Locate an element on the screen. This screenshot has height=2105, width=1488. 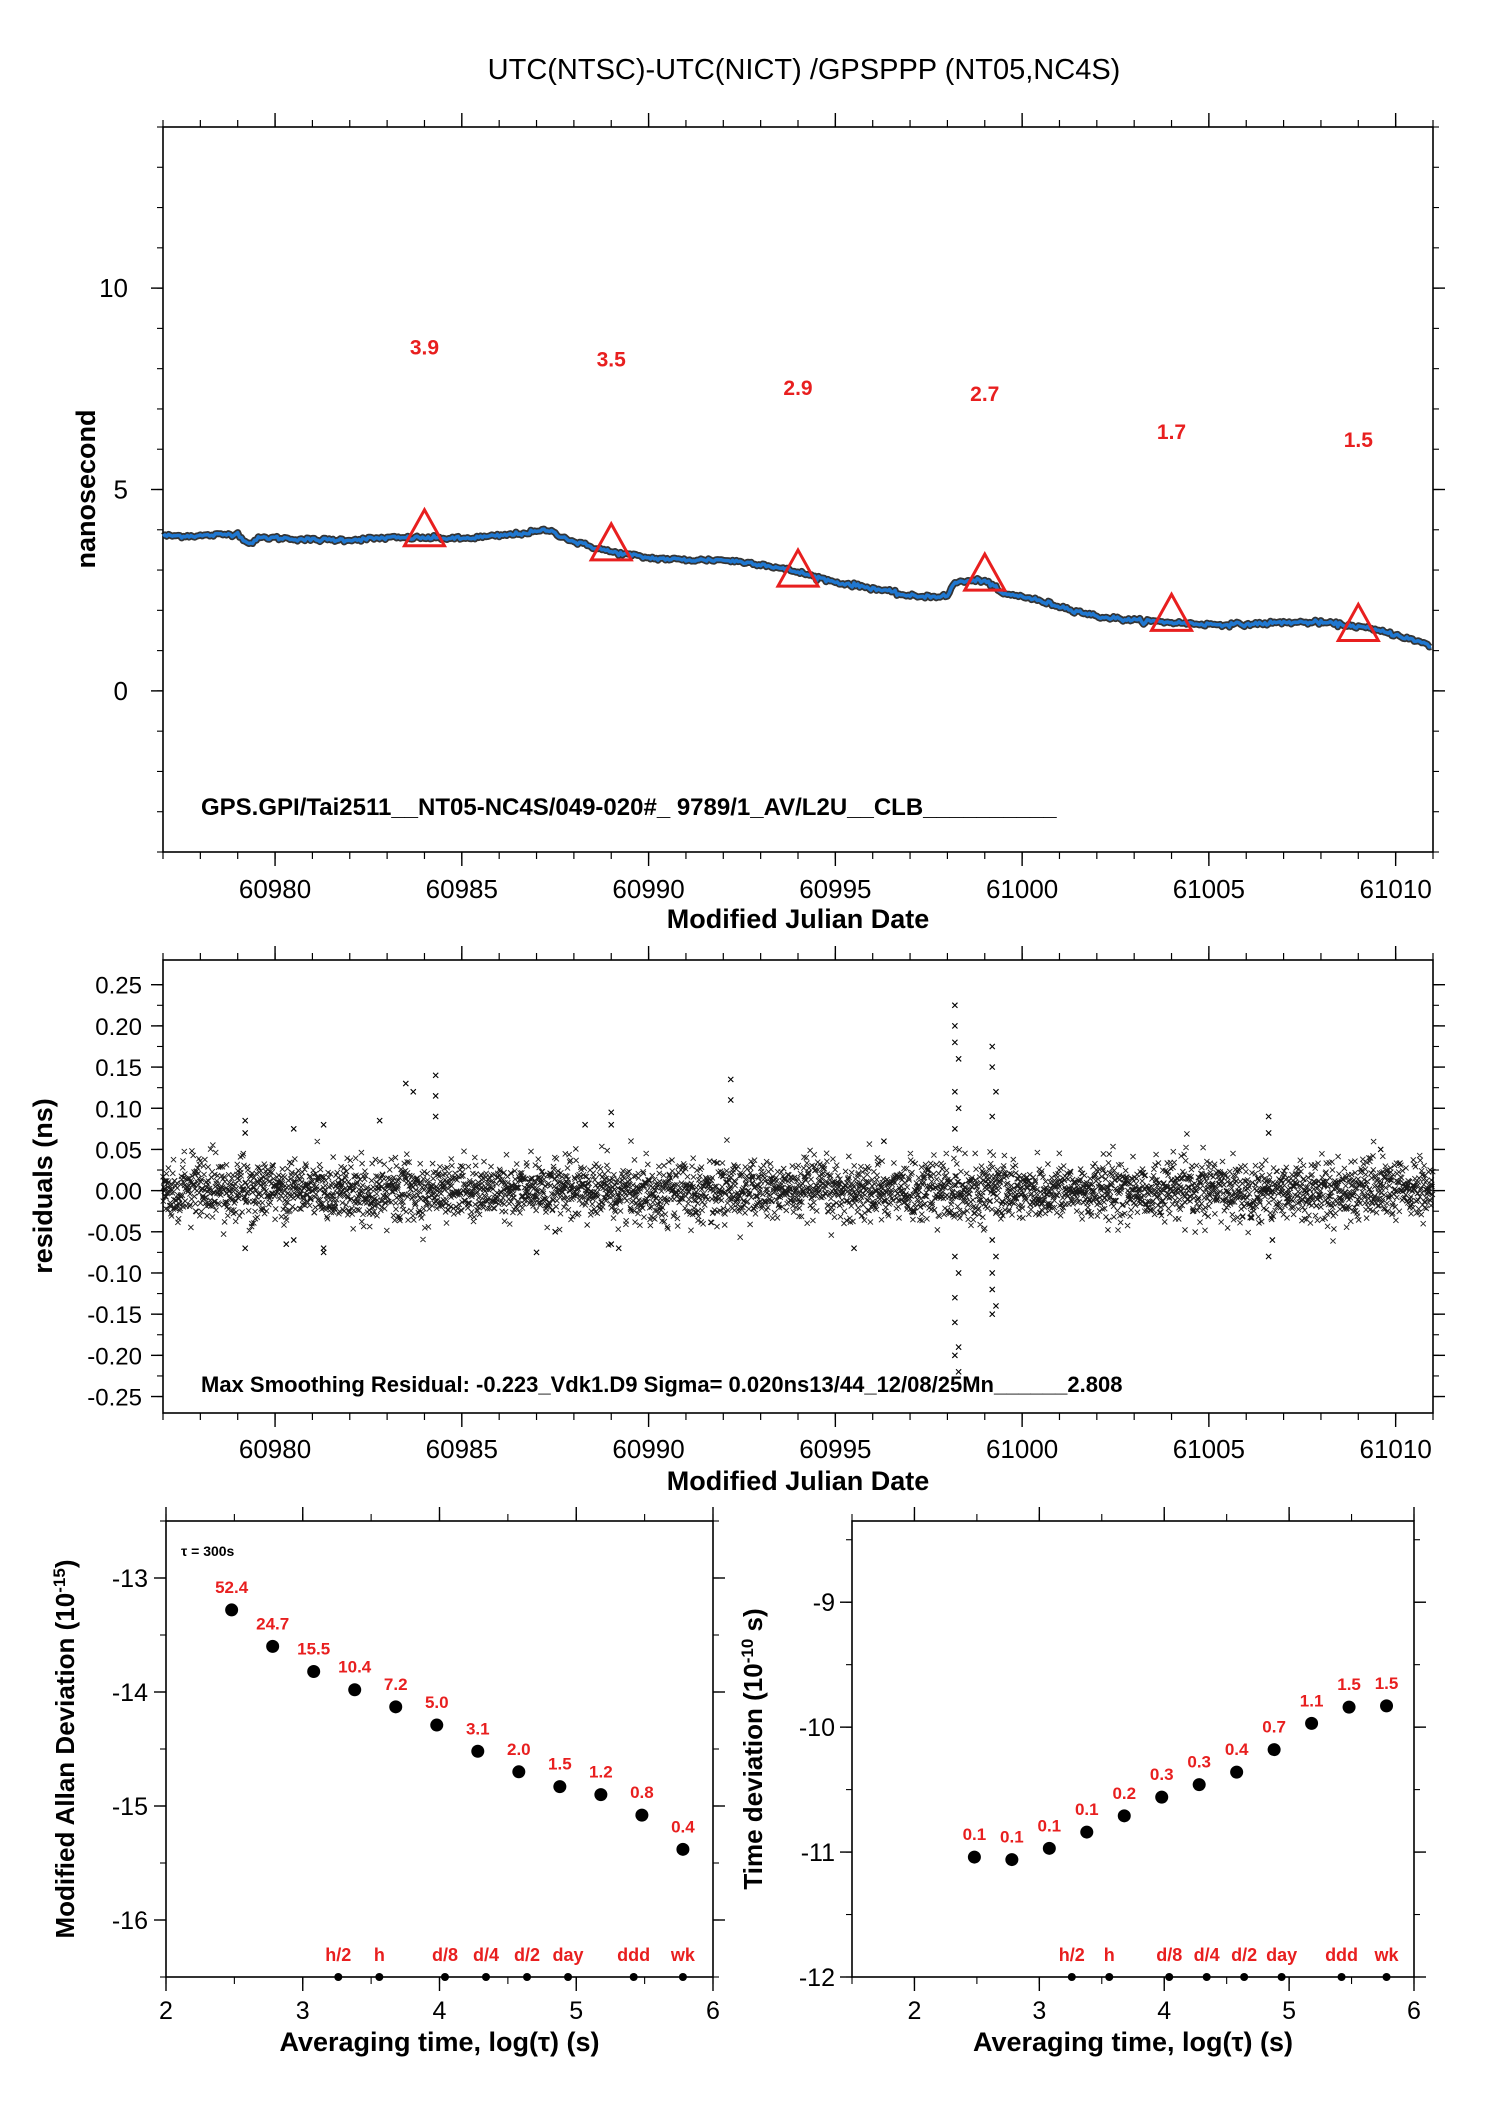
top-series-0-shadow is located at coordinates (797, 588).